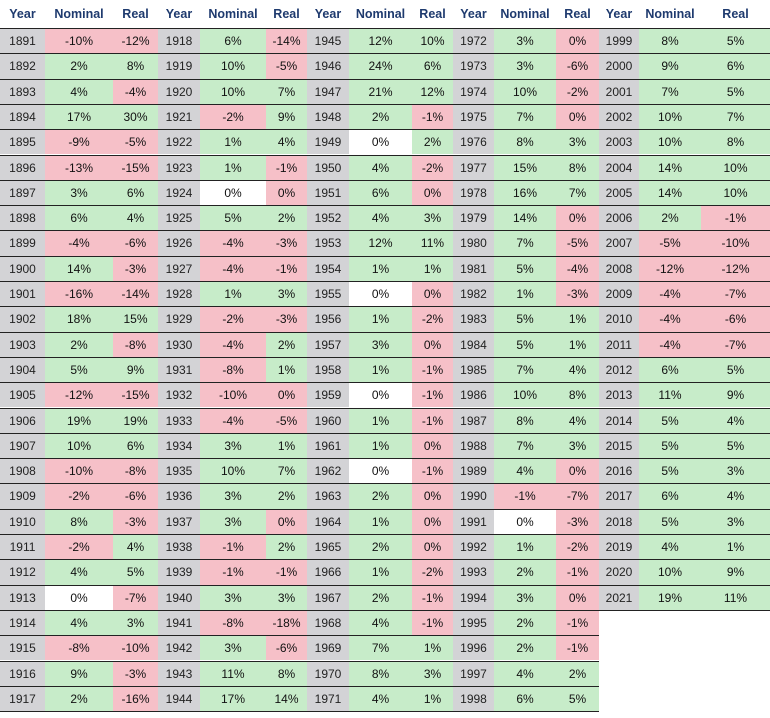 Image resolution: width=770 pixels, height=718 pixels. Describe the element at coordinates (233, 395) in the screenshot. I see `nominal-return-cell: -10%` at that location.